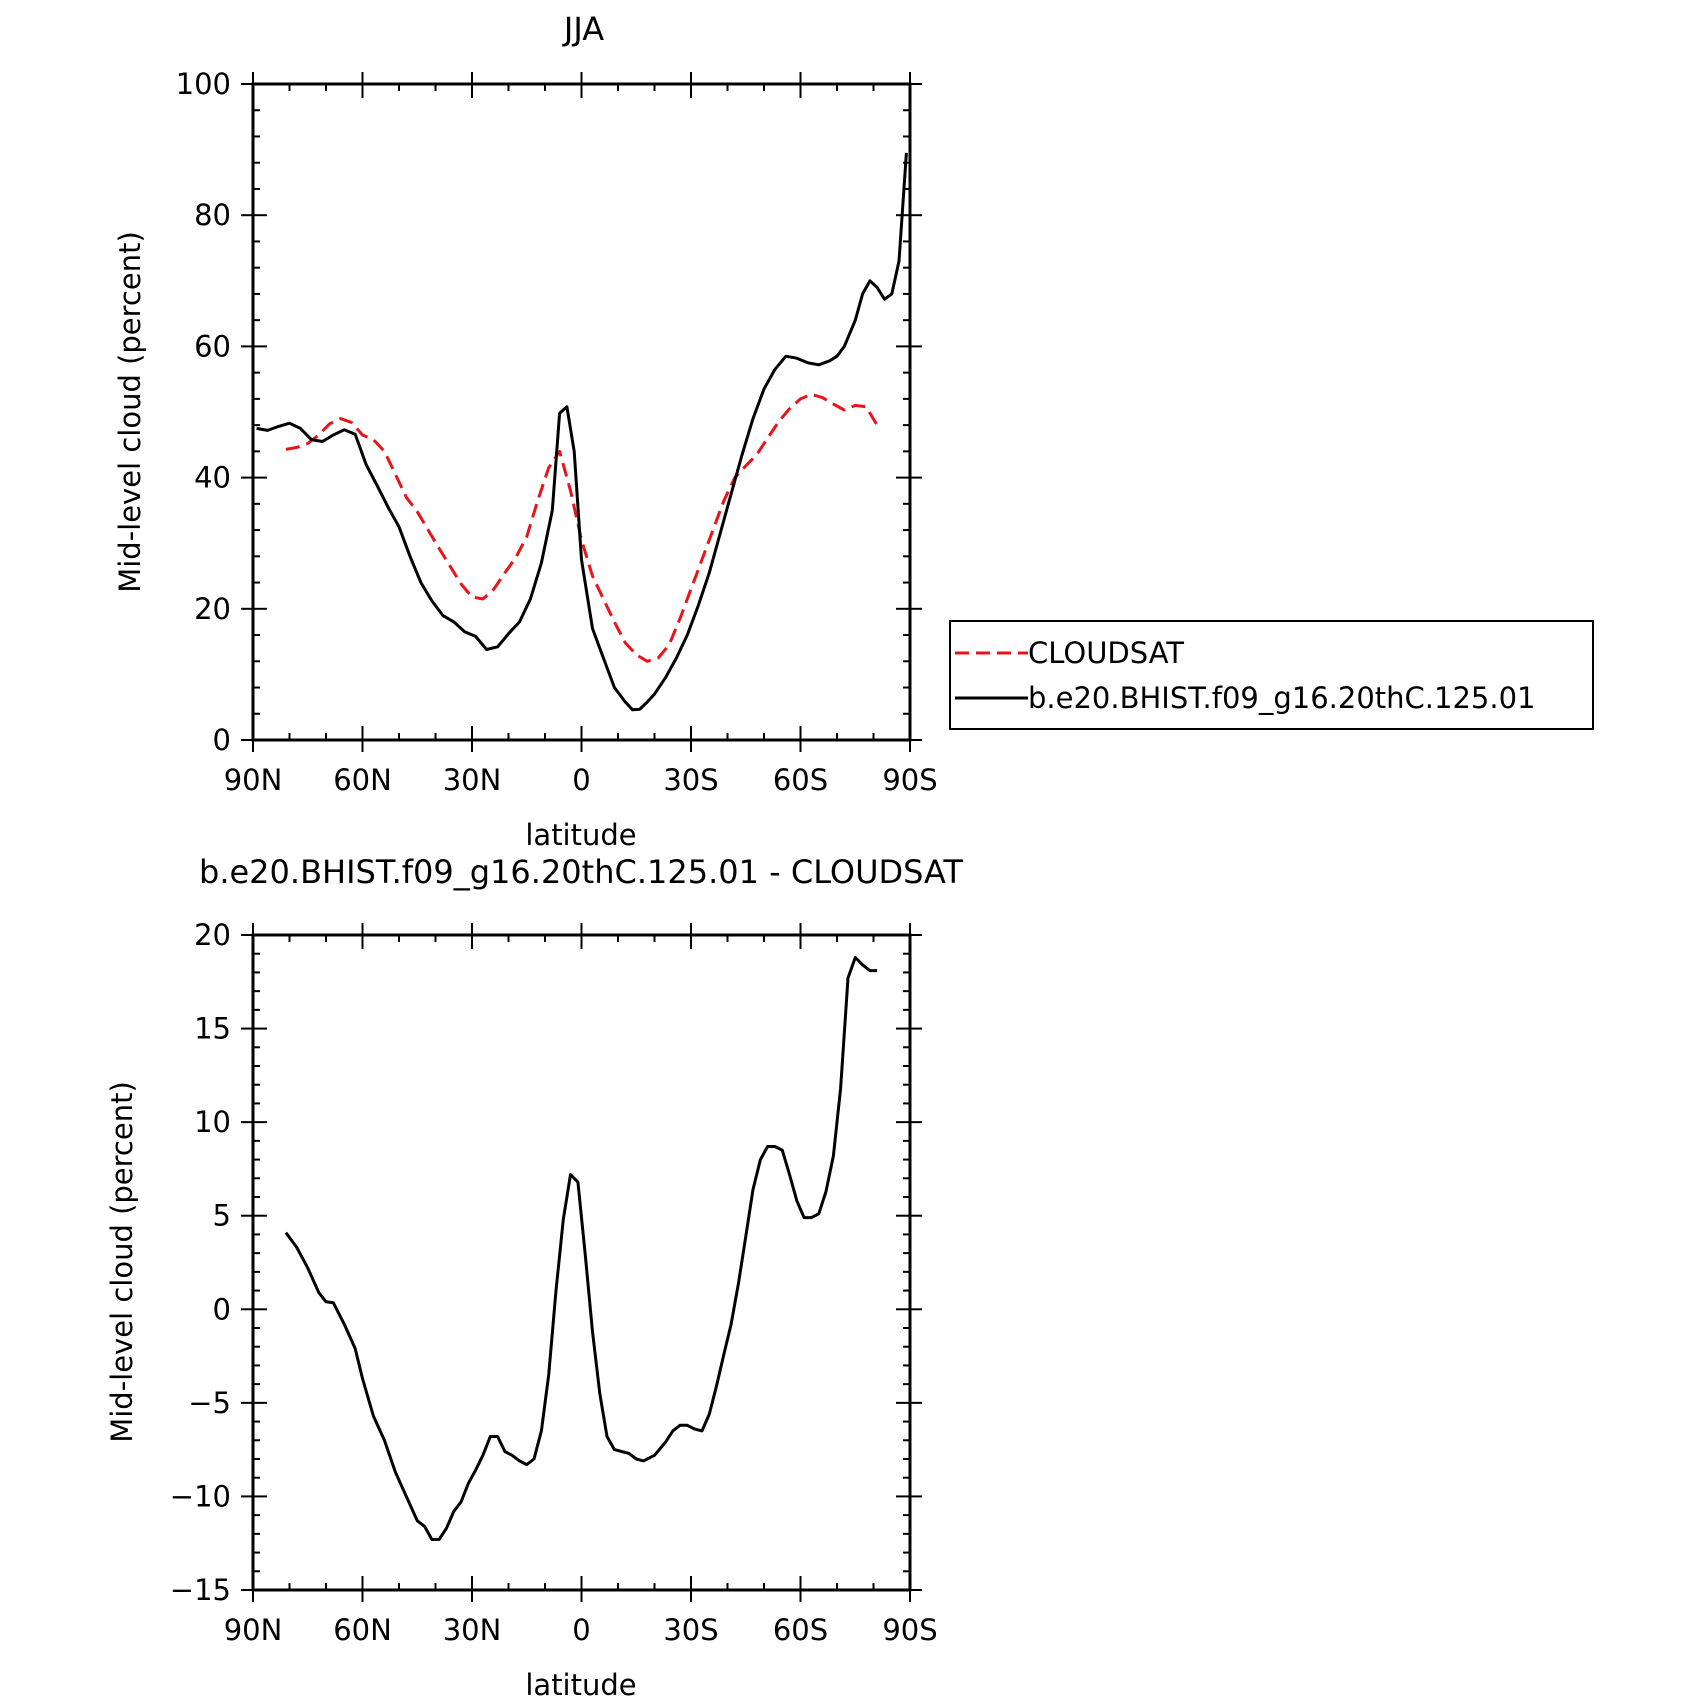 The width and height of the screenshot is (1694, 1702). I want to click on bottom-x-axis-label: latitude, so click(580, 1685).